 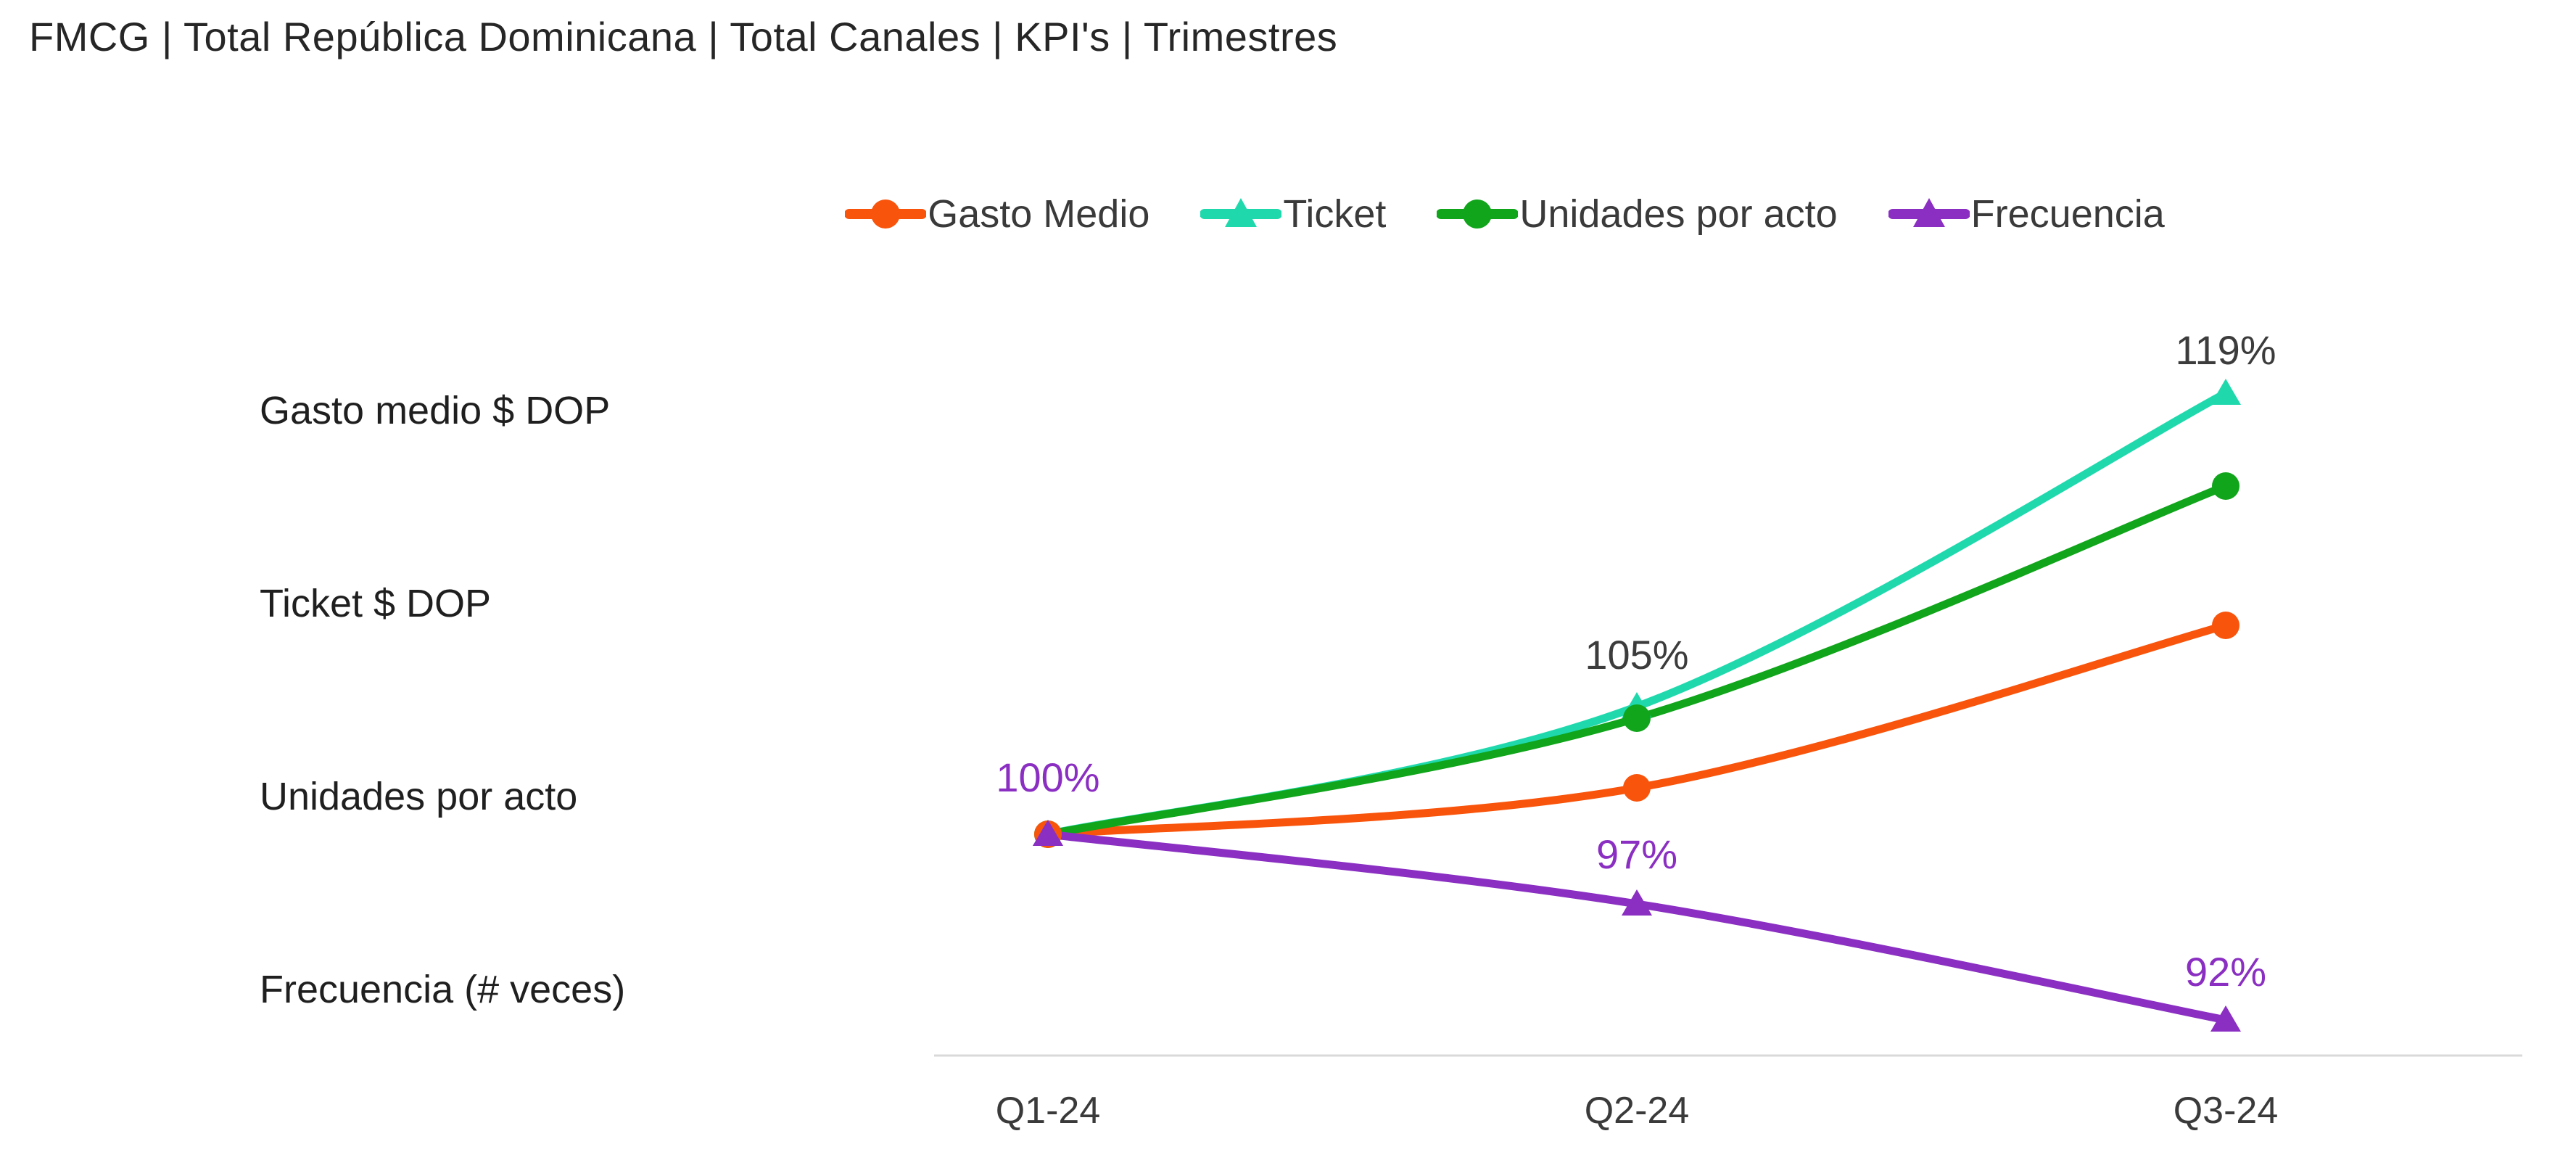 I want to click on legend-item-label: Frecuencia, so click(x=2067, y=214).